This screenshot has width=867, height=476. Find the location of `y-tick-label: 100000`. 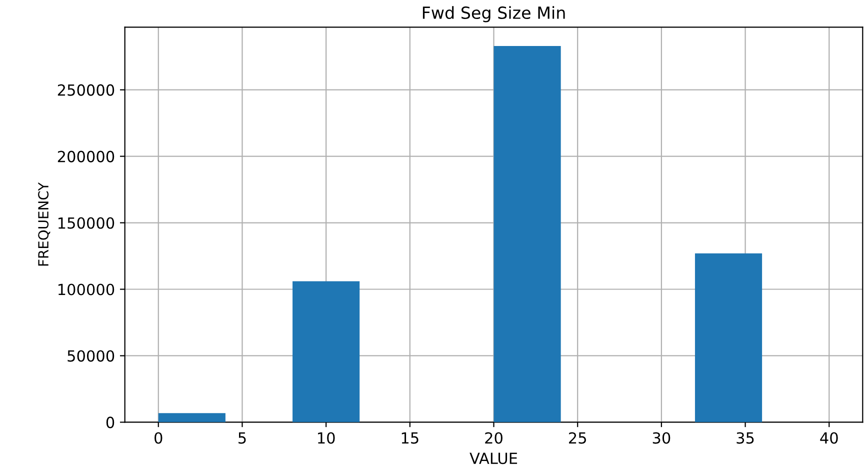

y-tick-label: 100000 is located at coordinates (86, 290).